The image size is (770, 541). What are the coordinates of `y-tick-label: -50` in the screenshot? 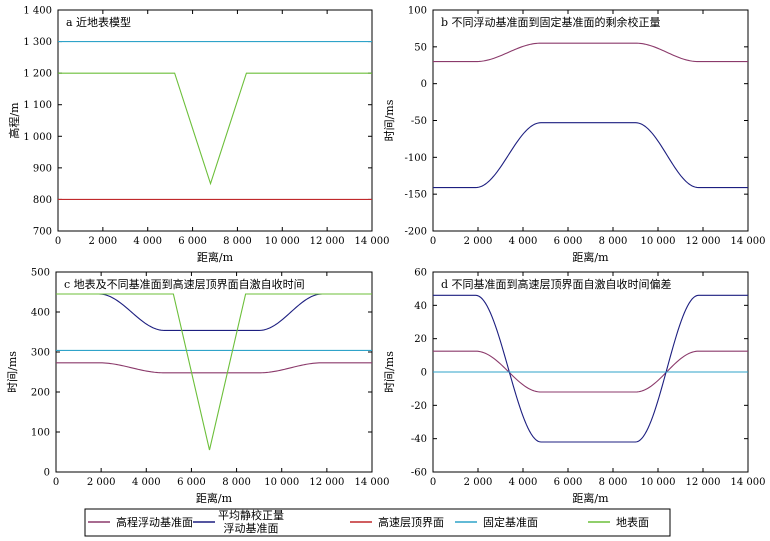 It's located at (419, 121).